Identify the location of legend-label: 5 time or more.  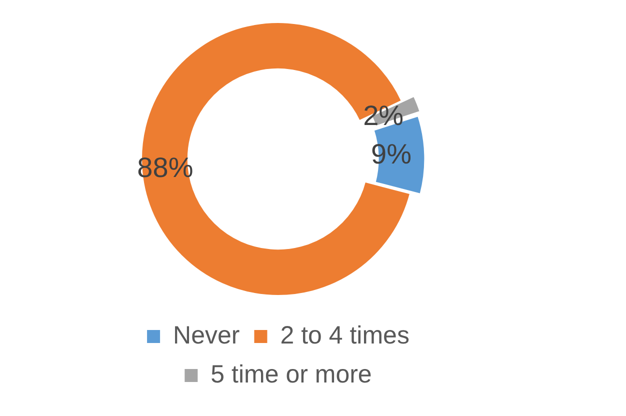
(291, 374).